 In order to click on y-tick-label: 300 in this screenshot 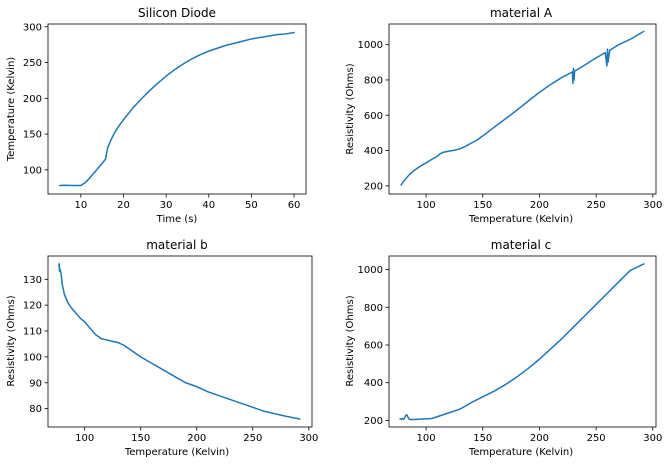, I will do `click(32, 27)`.